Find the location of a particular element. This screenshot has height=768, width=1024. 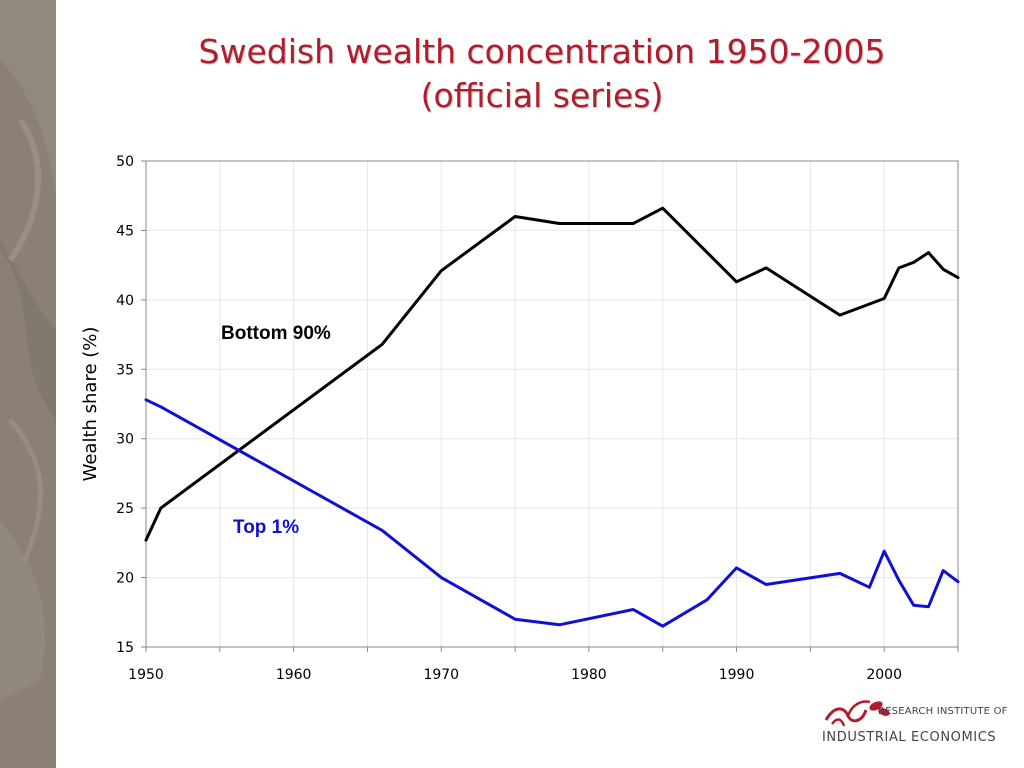

y-tick-label: 20 is located at coordinates (125, 579).